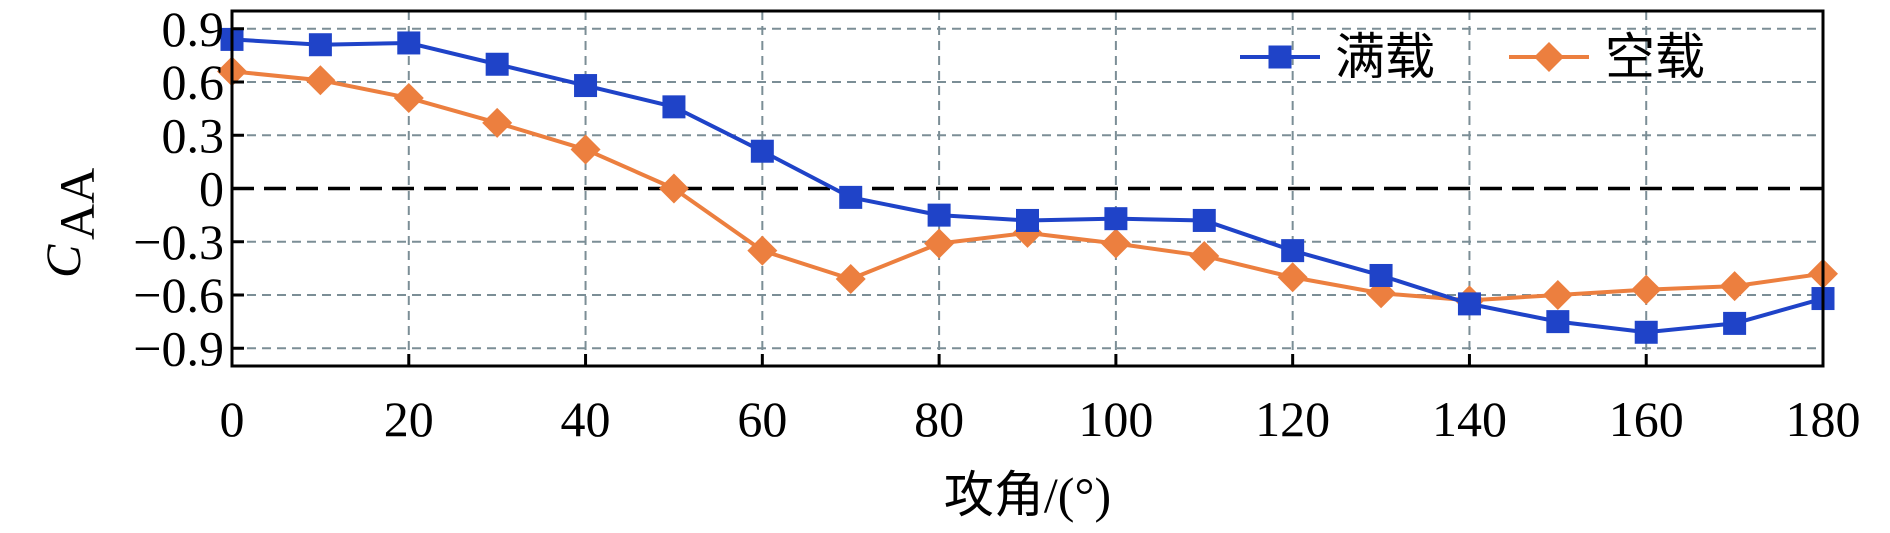 Image resolution: width=1890 pixels, height=533 pixels. I want to click on y-tick-label: 0, so click(211, 189).